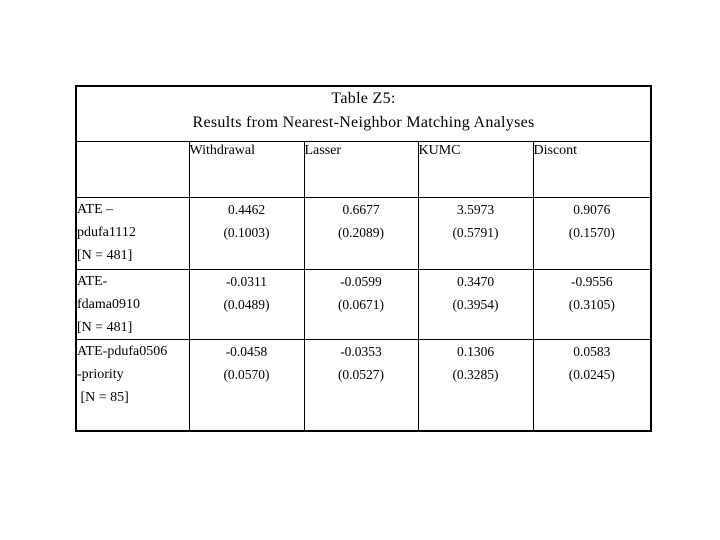 The width and height of the screenshot is (720, 540). I want to click on cell-kumc: 0.1306 (0.3285), so click(475, 385).